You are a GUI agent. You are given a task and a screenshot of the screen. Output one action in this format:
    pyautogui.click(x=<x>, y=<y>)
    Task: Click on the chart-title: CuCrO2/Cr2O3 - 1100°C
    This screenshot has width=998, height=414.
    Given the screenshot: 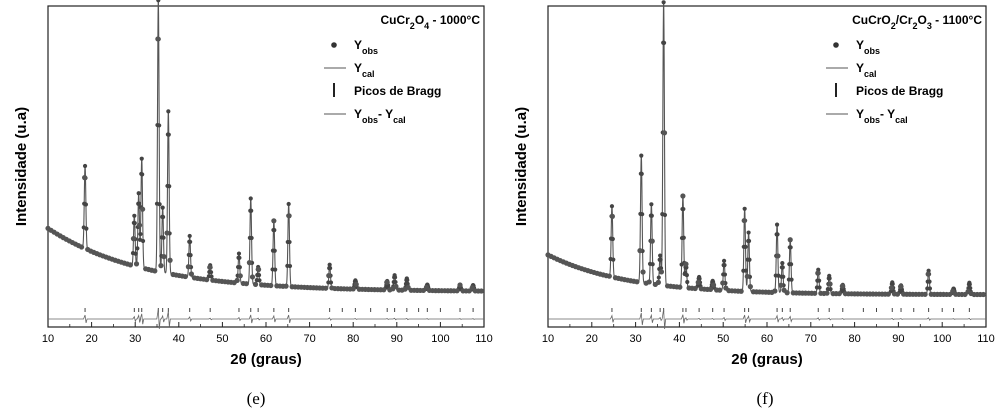 What is the action you would take?
    pyautogui.click(x=917, y=22)
    